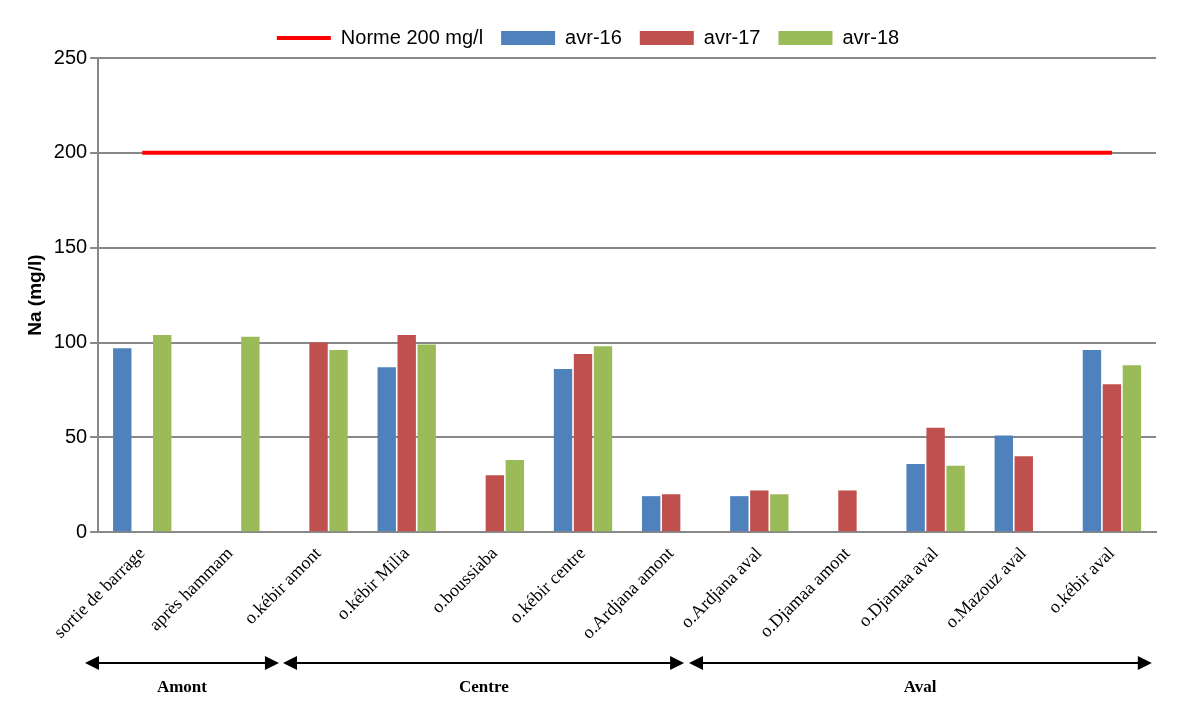 This screenshot has width=1196, height=707. I want to click on legend-label: avr-16, so click(593, 36).